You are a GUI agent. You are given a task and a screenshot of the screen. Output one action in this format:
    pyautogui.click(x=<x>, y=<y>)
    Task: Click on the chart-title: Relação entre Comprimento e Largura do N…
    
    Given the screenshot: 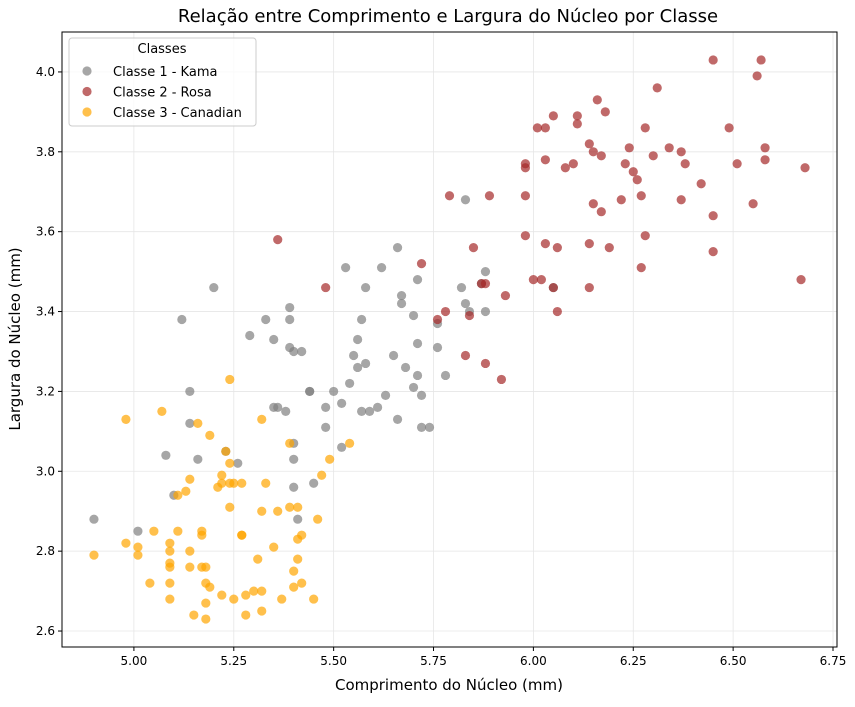 What is the action you would take?
    pyautogui.click(x=448, y=16)
    